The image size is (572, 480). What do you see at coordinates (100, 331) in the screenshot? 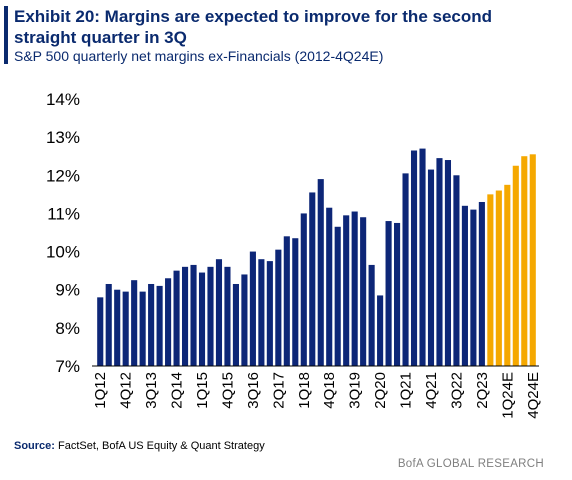
I see `bar-1q12` at bounding box center [100, 331].